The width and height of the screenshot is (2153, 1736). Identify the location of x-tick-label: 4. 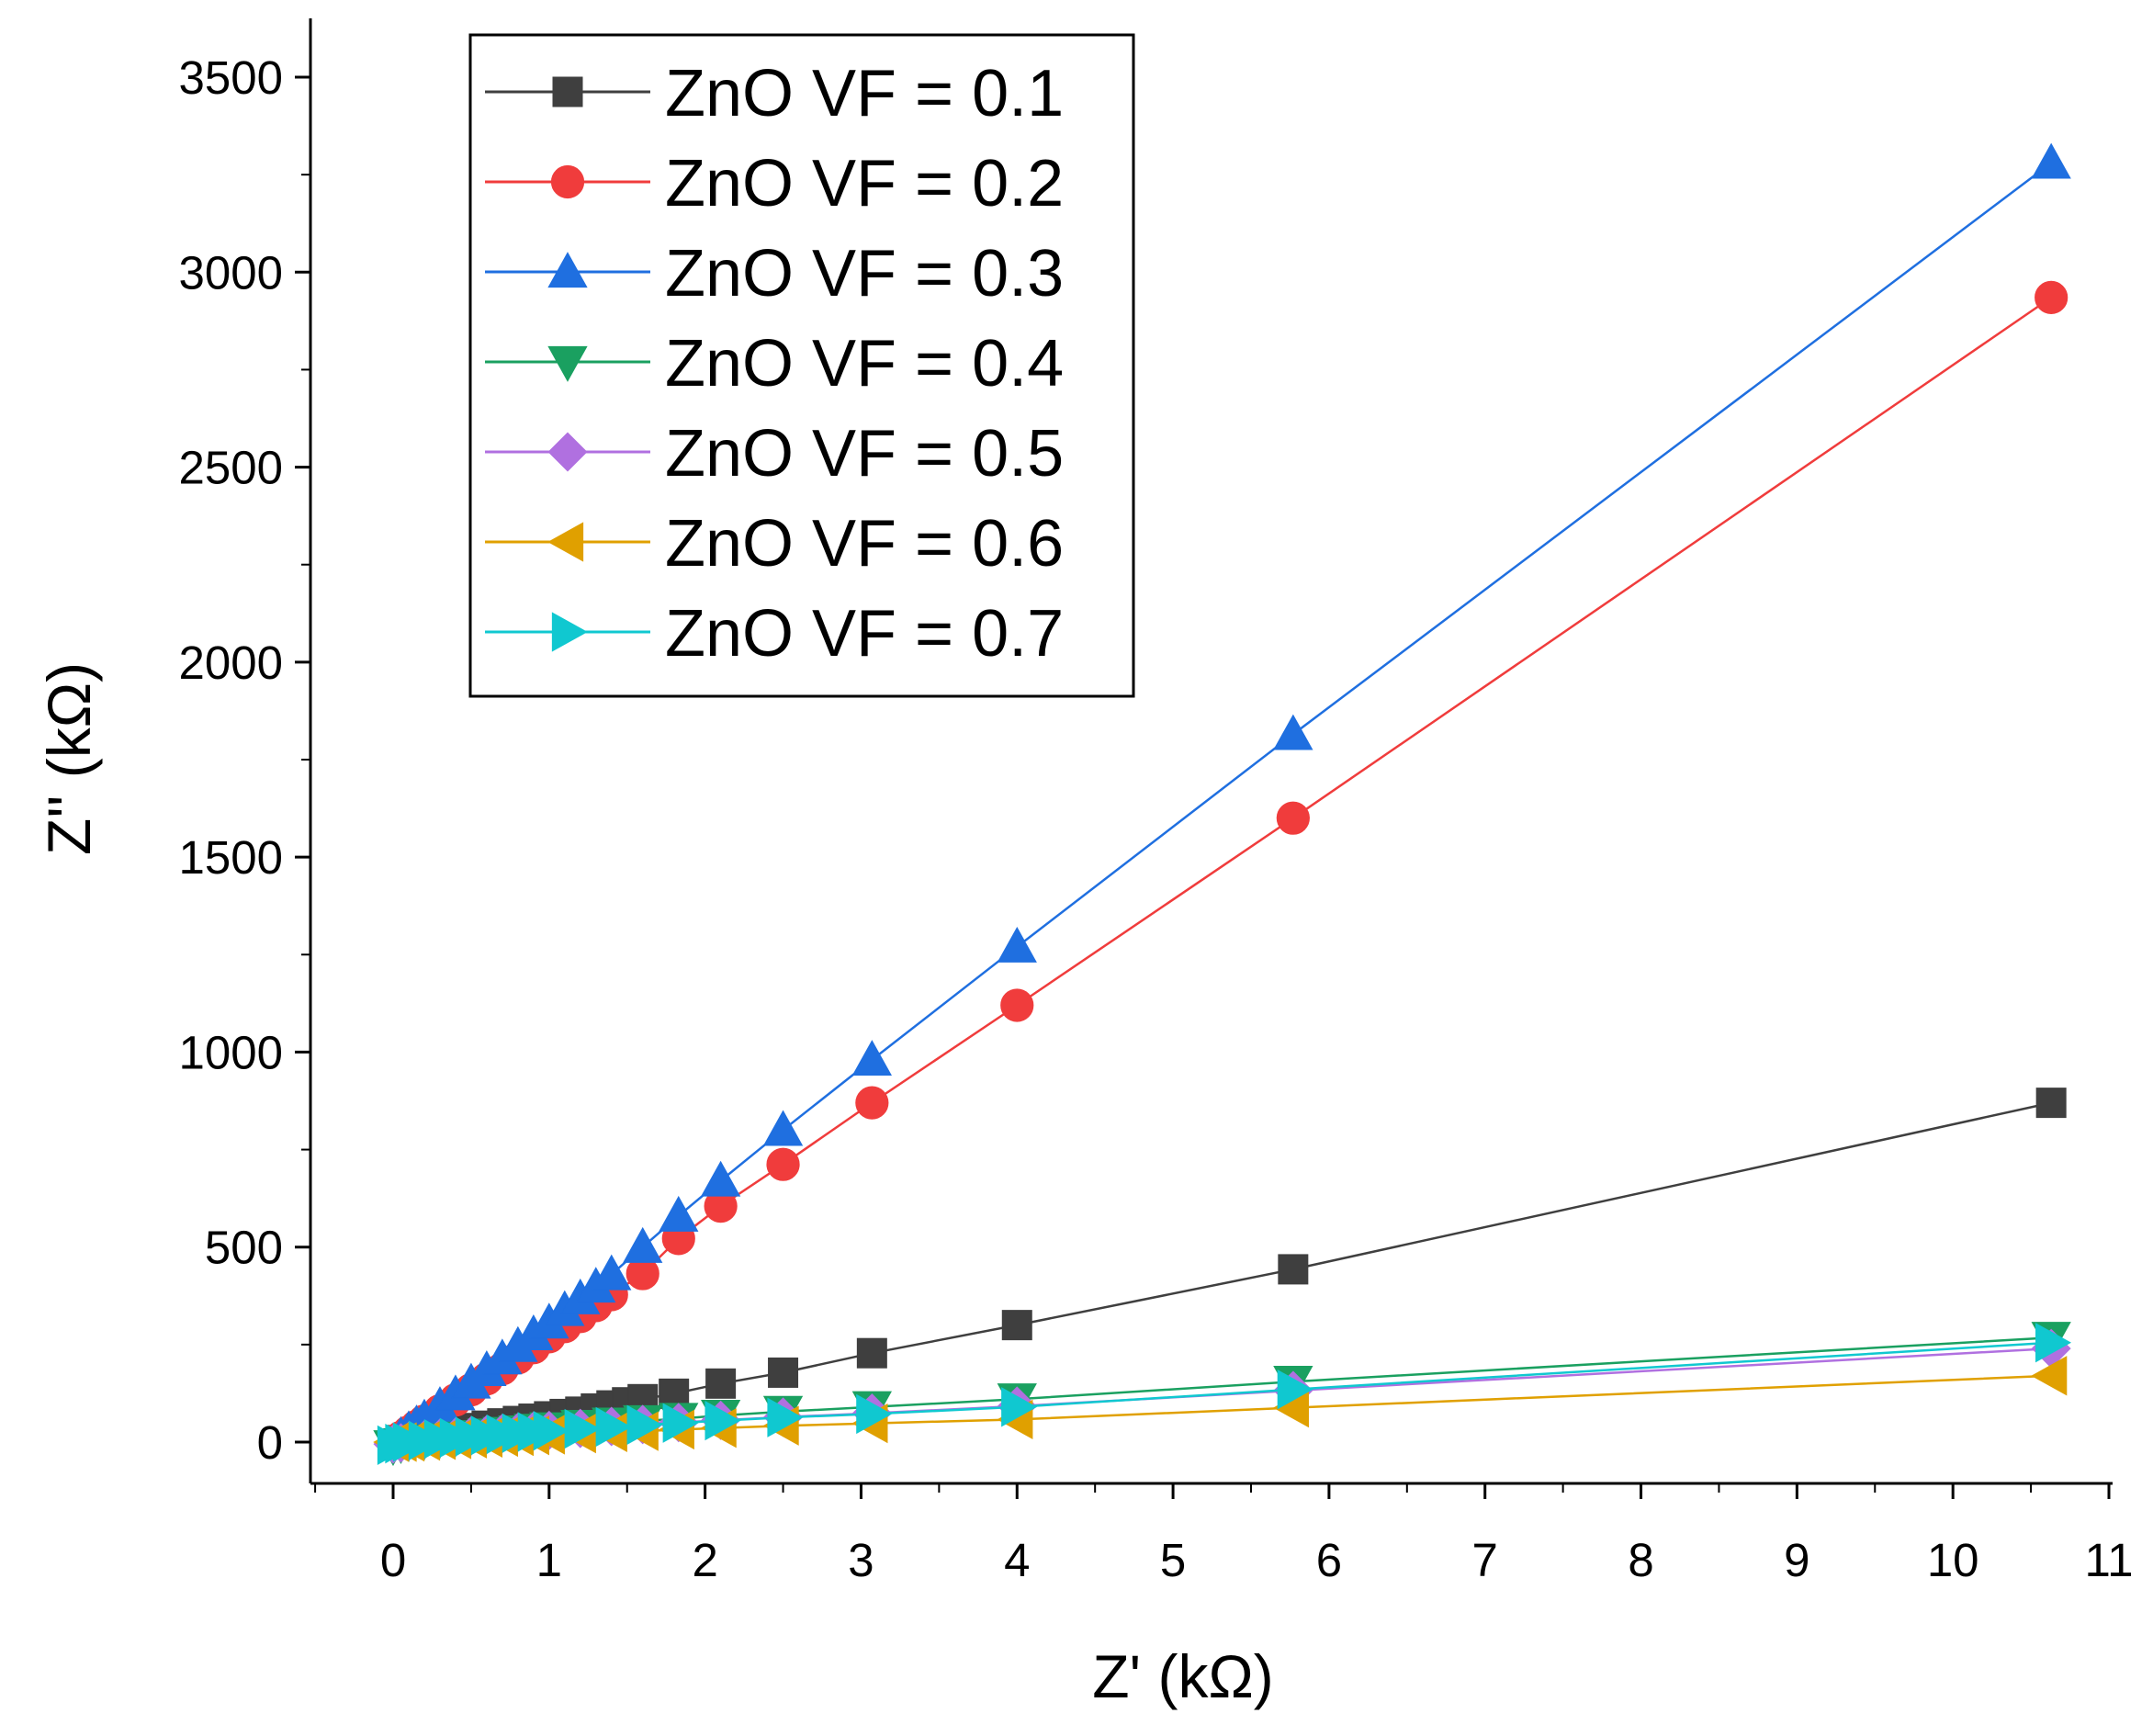
(1017, 1560).